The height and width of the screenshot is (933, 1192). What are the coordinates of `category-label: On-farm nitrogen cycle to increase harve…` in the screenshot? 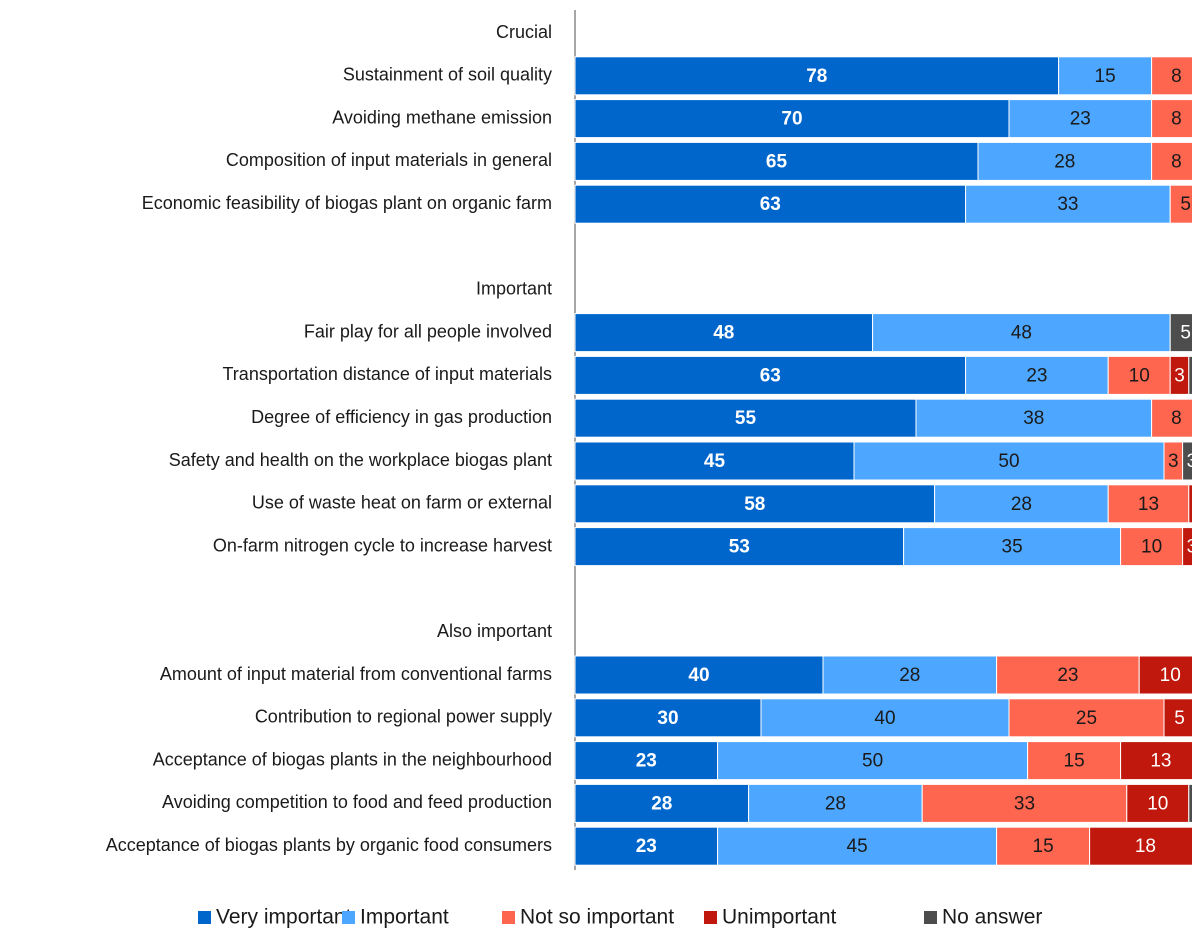 It's located at (382, 545).